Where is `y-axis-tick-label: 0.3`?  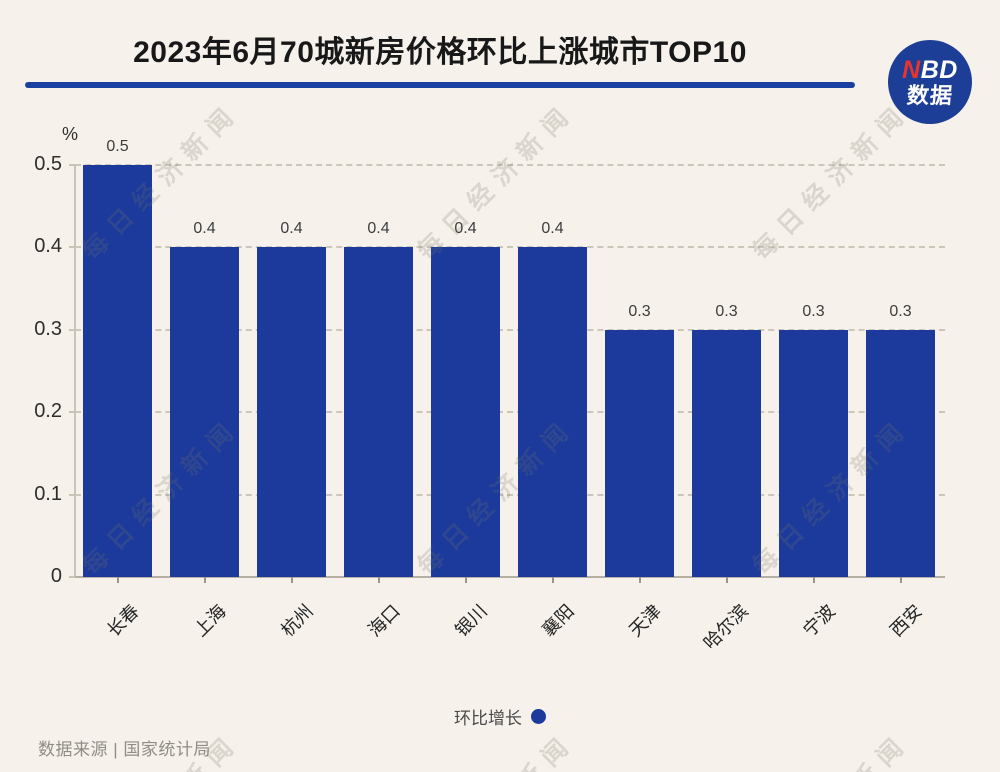
y-axis-tick-label: 0.3 is located at coordinates (48, 328).